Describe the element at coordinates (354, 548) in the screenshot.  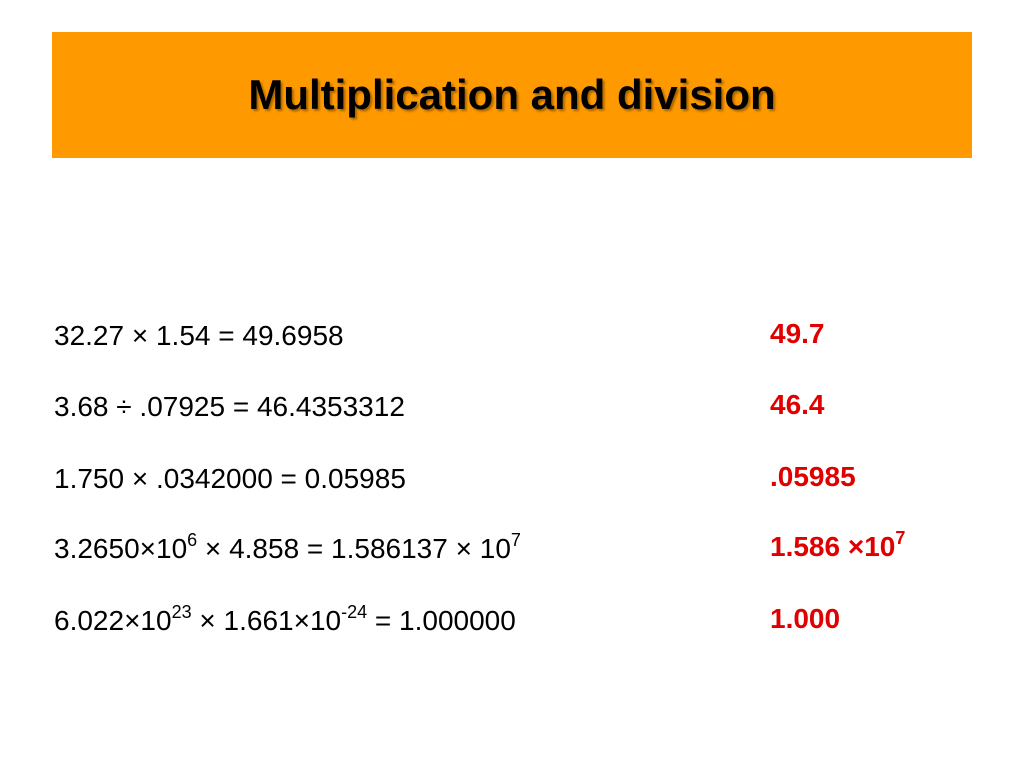
I see `text-segment: × 4.858 = 1.586137 × 10` at that location.